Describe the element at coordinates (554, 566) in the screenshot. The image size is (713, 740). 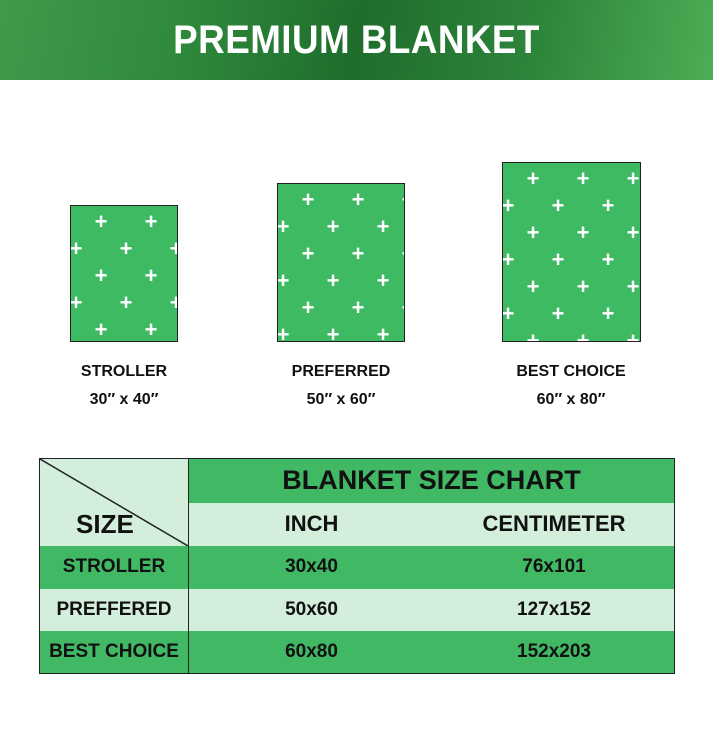
I see `row-cm: 76x101` at that location.